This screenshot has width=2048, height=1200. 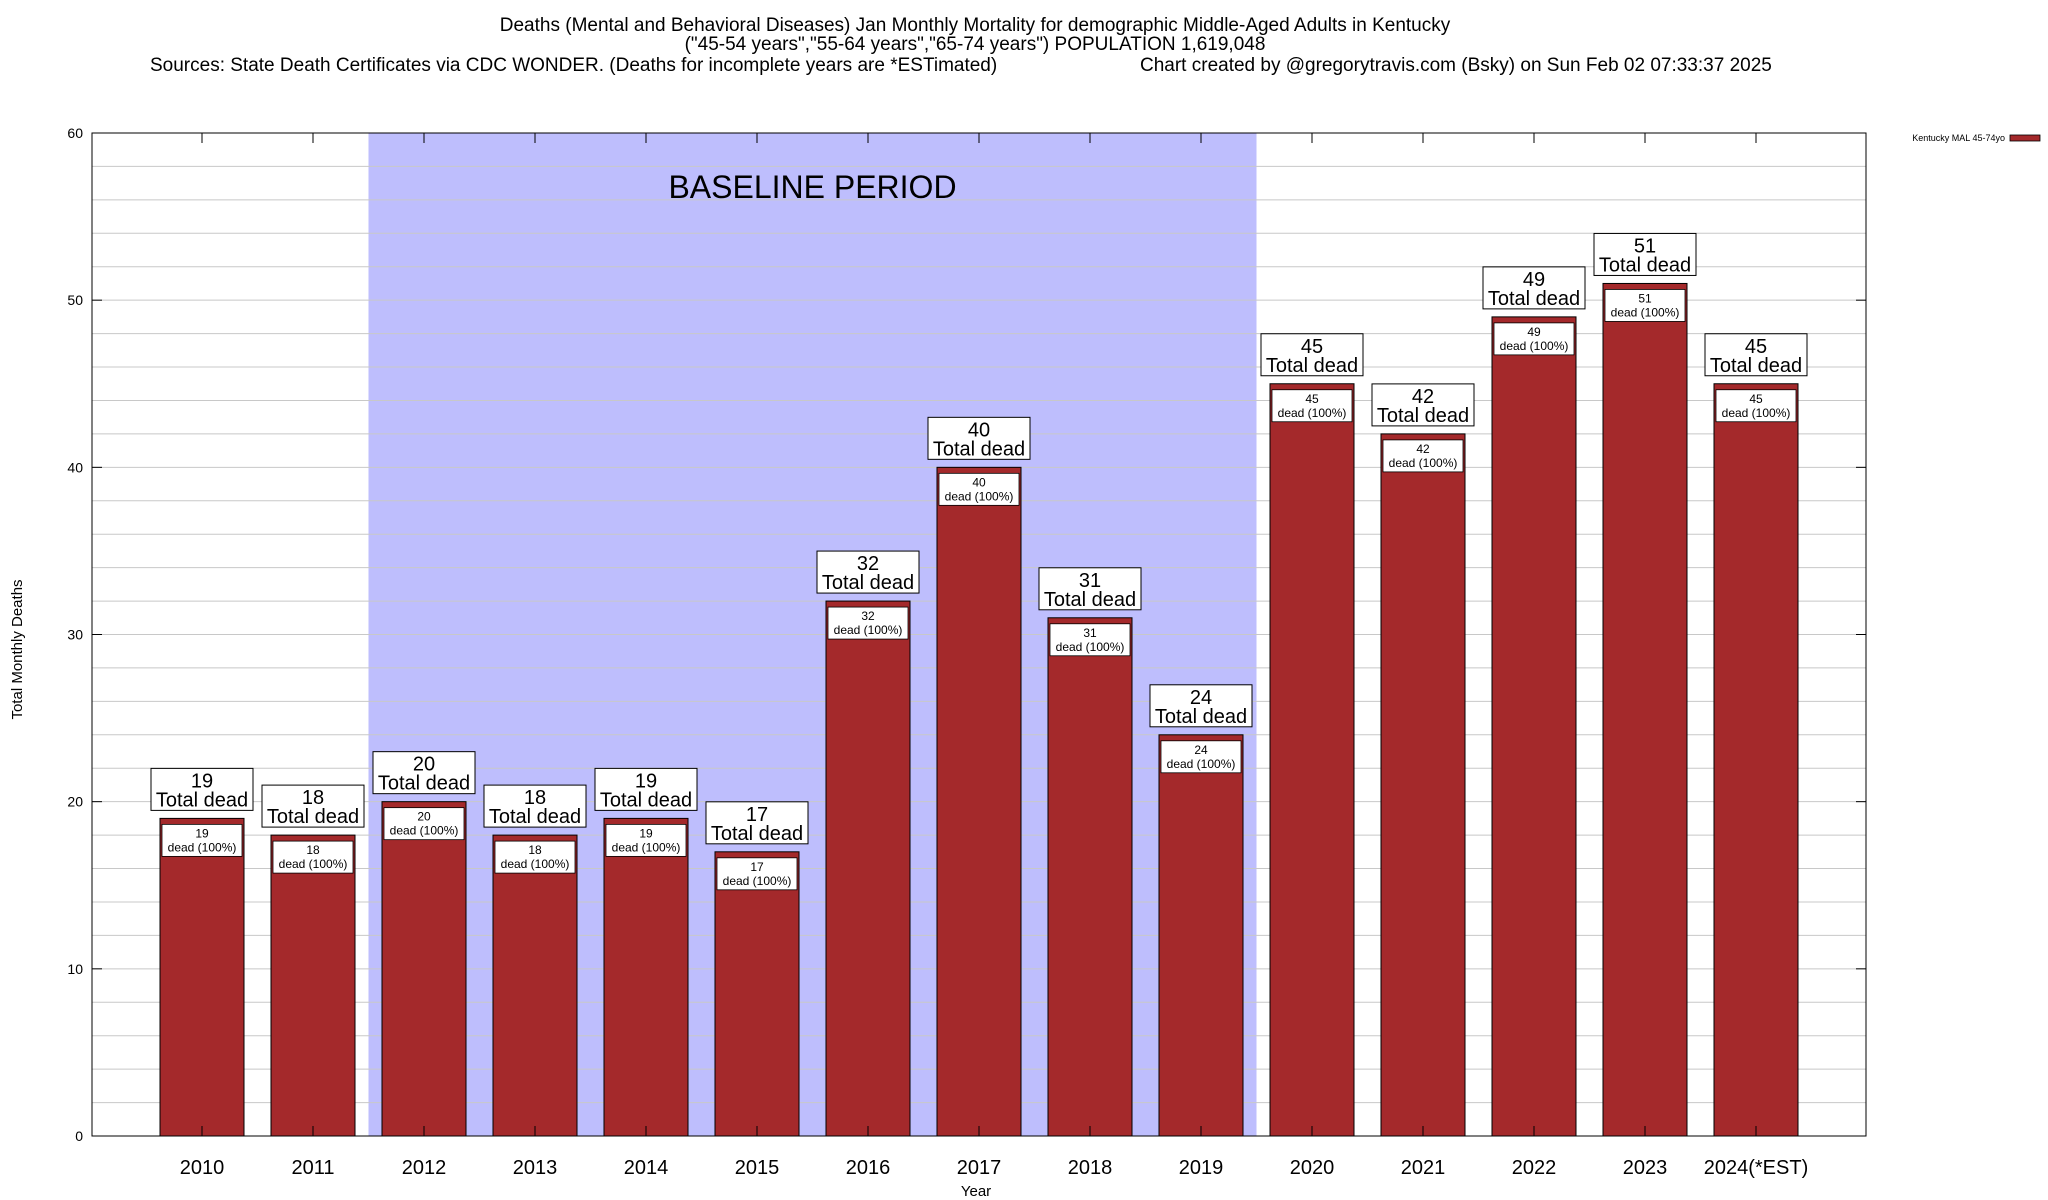 I want to click on y-tick-label: 50, so click(x=75, y=300).